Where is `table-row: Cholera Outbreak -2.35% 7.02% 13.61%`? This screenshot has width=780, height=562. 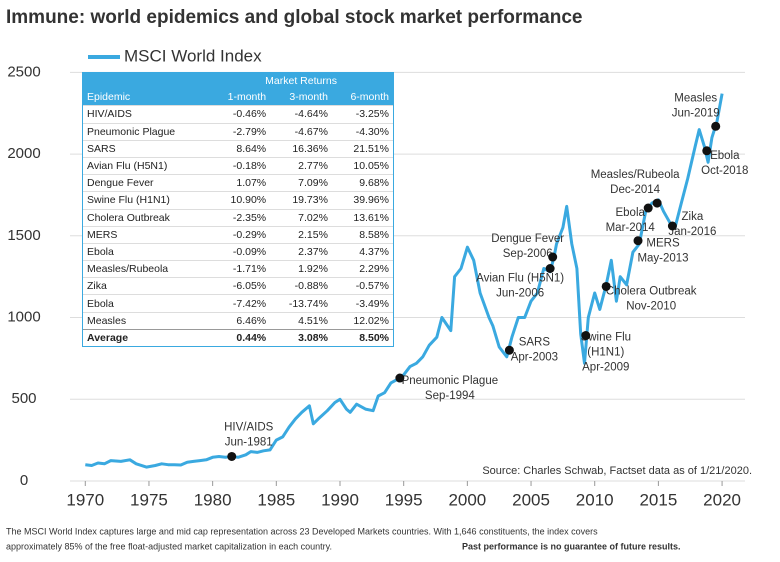
table-row: Cholera Outbreak -2.35% 7.02% 13.61% is located at coordinates (238, 217).